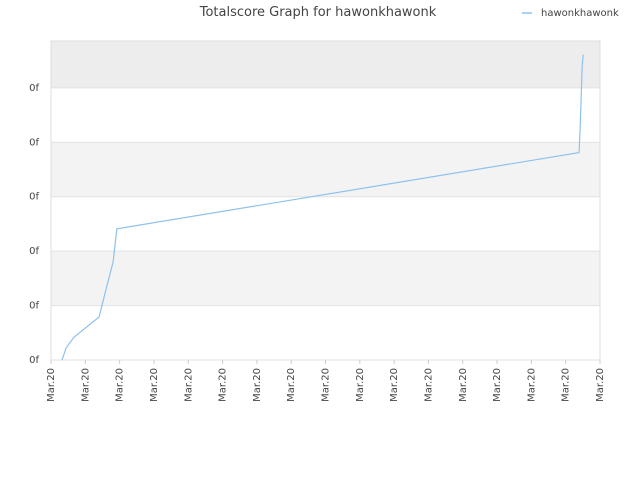  What do you see at coordinates (318, 12) in the screenshot?
I see `chart-title: Totalscore Graph for hawonkhawonk` at bounding box center [318, 12].